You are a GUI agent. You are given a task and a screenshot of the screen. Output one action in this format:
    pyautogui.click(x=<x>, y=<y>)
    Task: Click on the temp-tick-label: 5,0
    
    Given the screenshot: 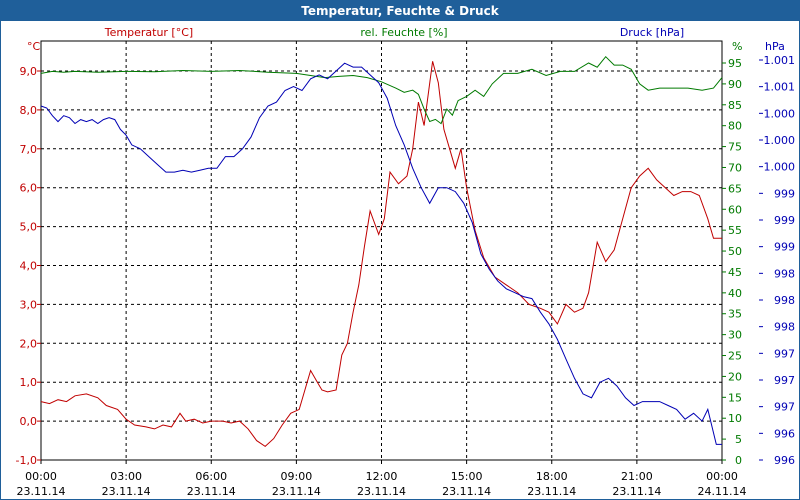 What is the action you would take?
    pyautogui.click(x=29, y=227)
    